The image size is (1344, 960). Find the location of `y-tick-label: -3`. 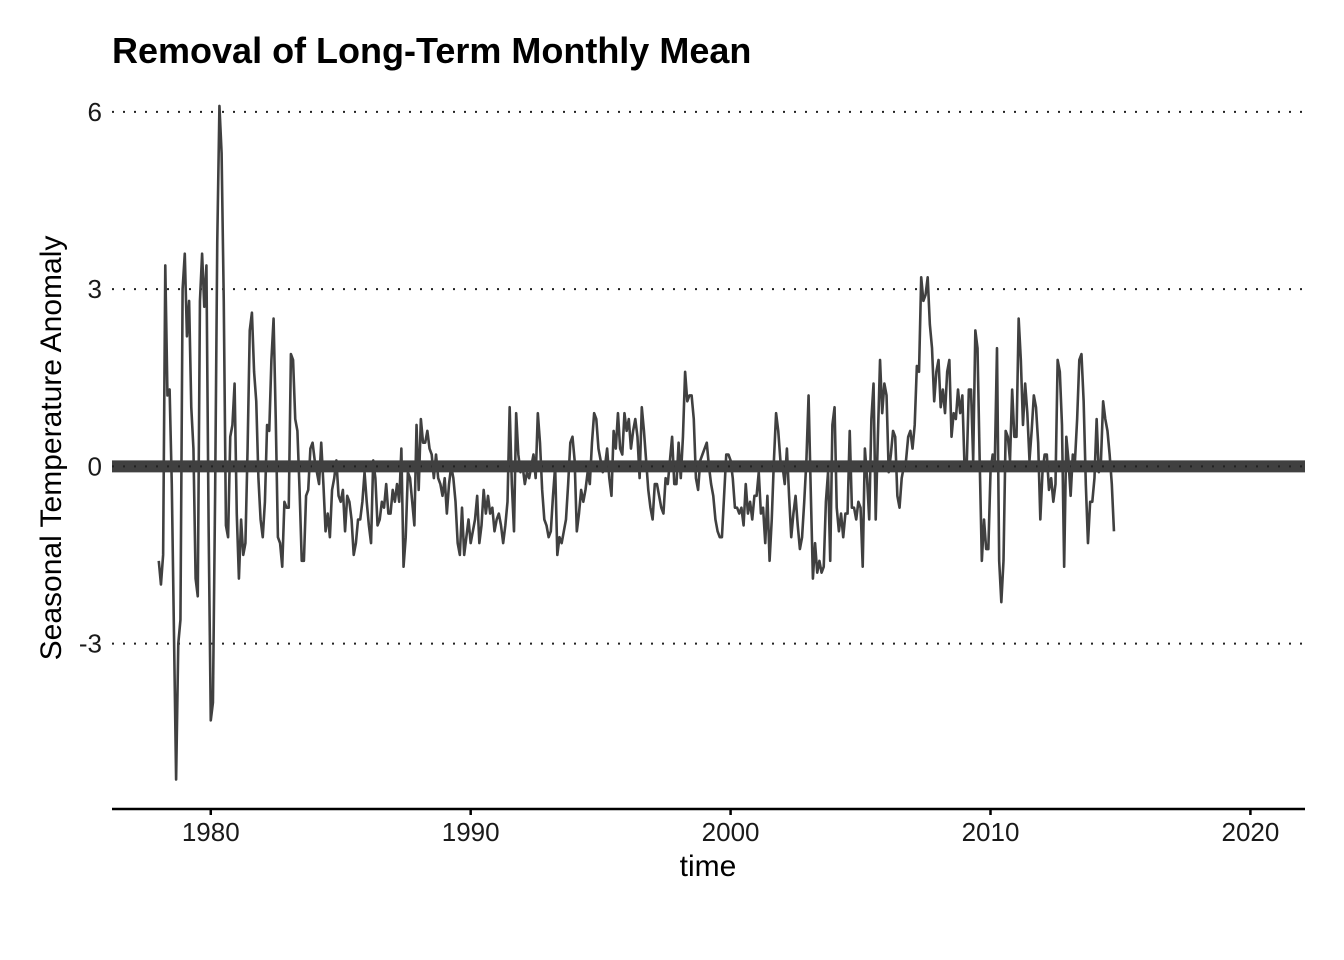

y-tick-label: -3 is located at coordinates (90, 644).